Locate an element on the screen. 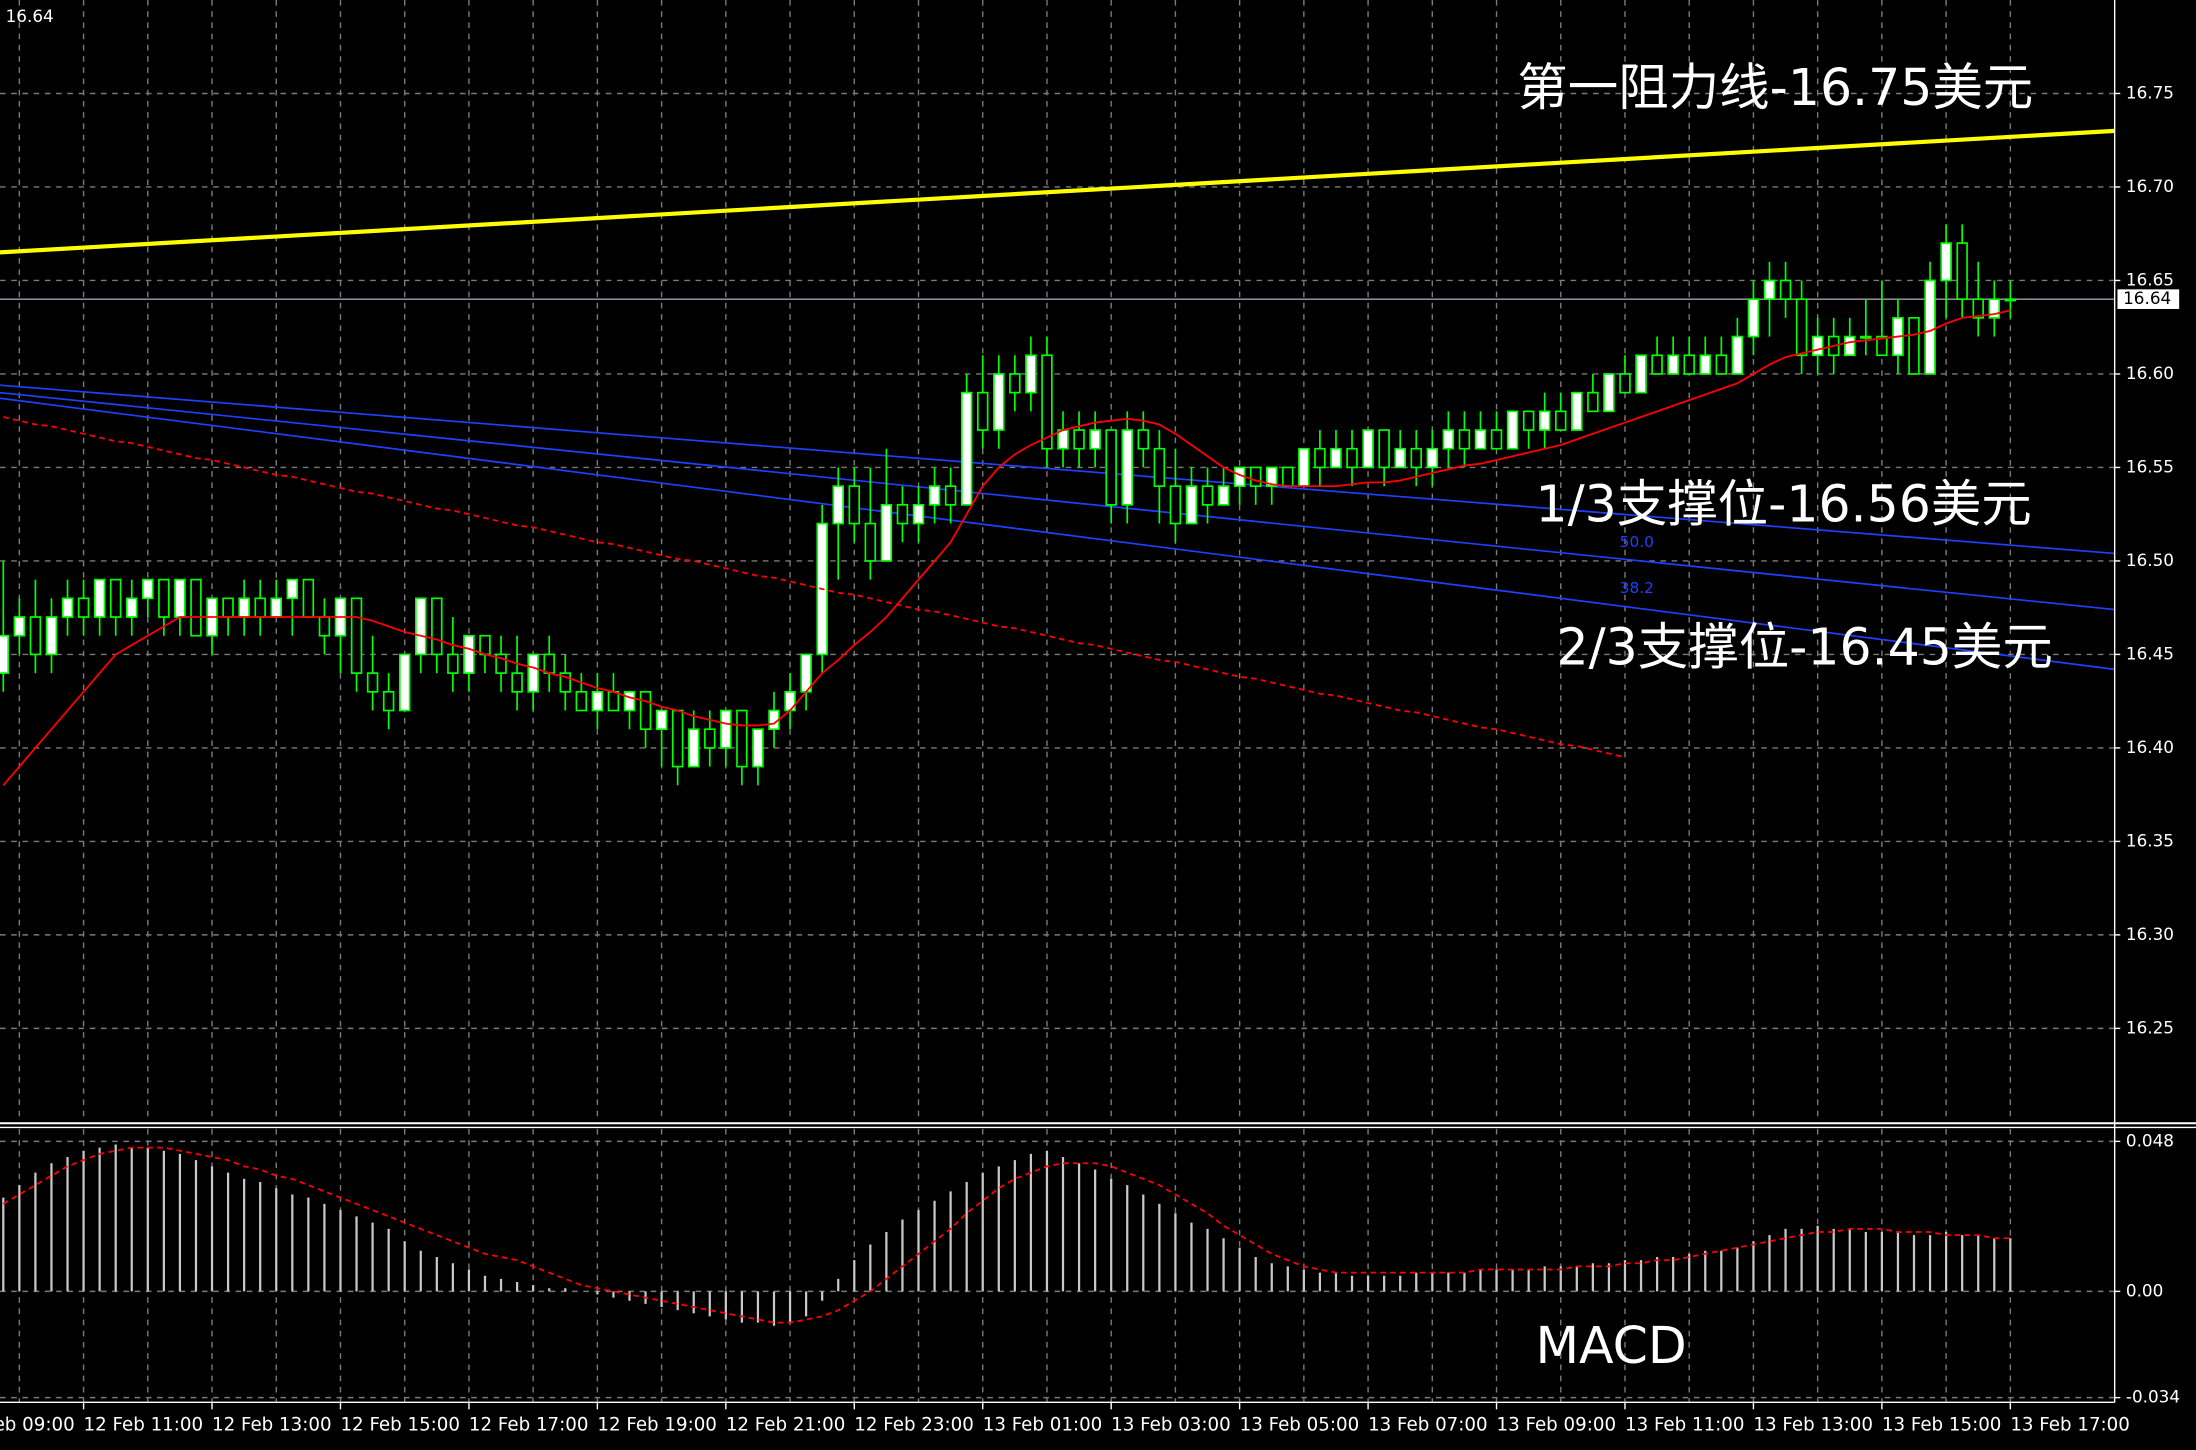 Image resolution: width=2196 pixels, height=1450 pixels. y-tick-label: 16.40 is located at coordinates (2150, 747).